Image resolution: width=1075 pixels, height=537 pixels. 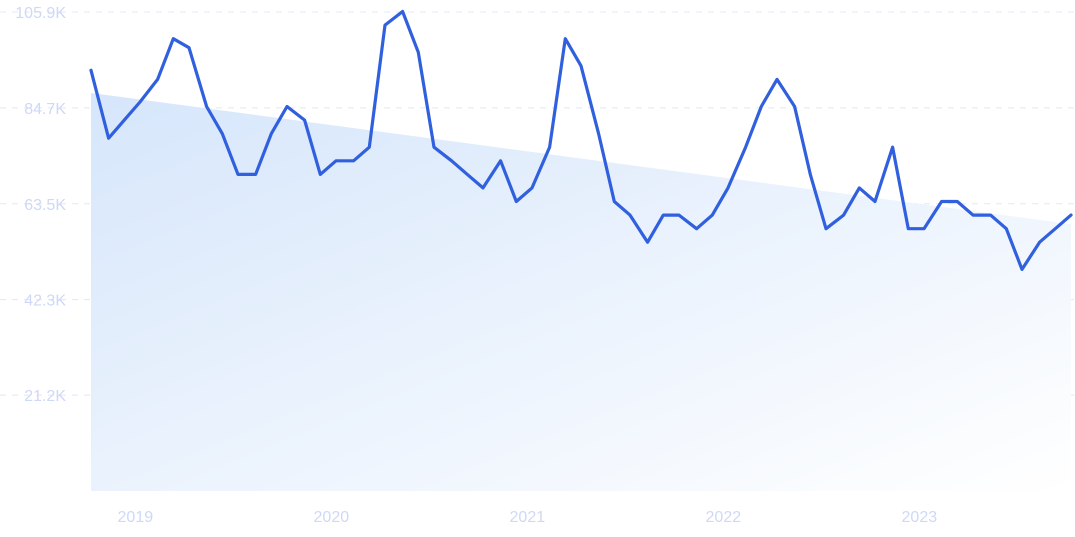 I want to click on x-axis-ticks: 2019 2020 2021 2022 2023, so click(x=528, y=517).